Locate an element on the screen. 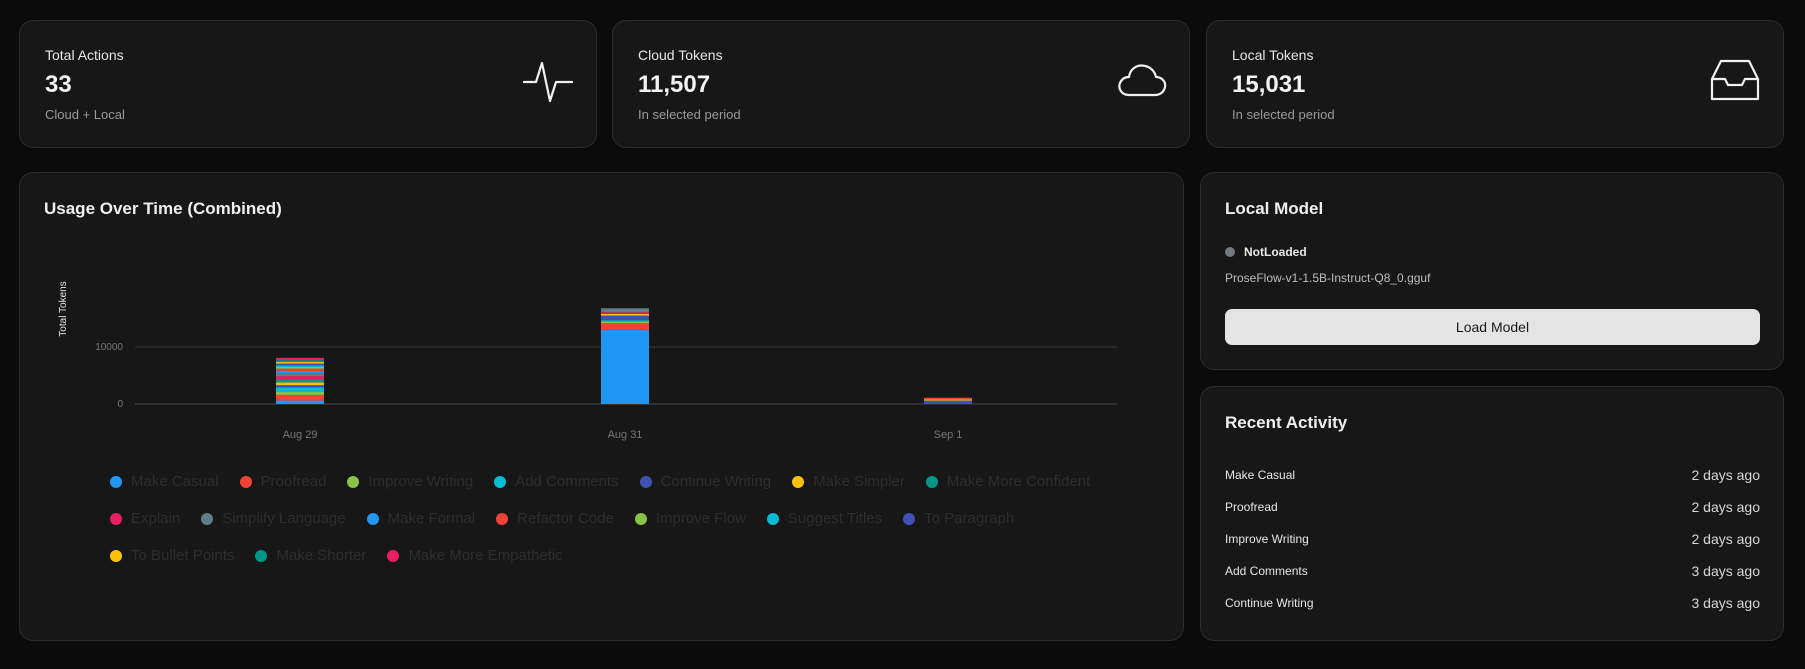  legend-item: Refactor Code is located at coordinates (555, 518).